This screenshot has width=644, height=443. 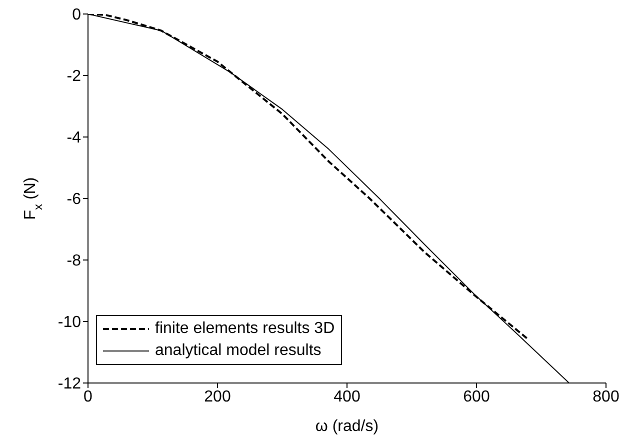 What do you see at coordinates (74, 261) in the screenshot?
I see `y-tick-label: -8` at bounding box center [74, 261].